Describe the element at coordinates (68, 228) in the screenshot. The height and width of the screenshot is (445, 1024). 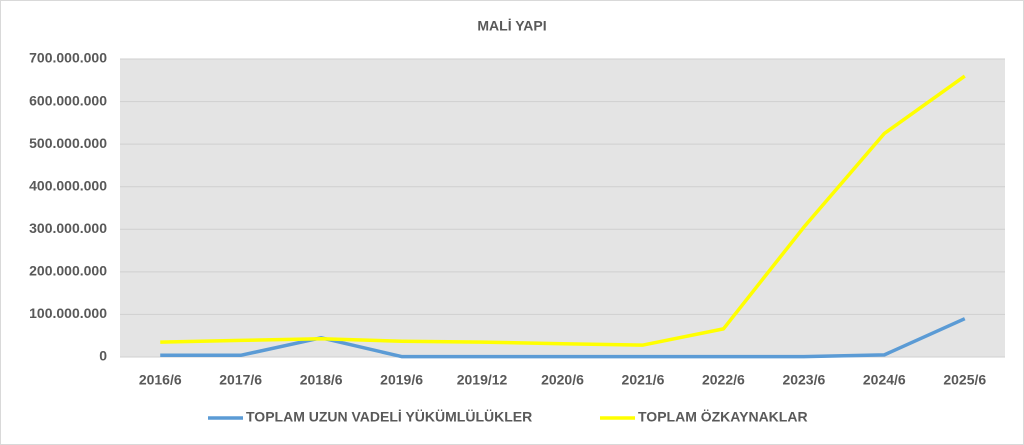
I see `y-tick-label: 300.000.000` at that location.